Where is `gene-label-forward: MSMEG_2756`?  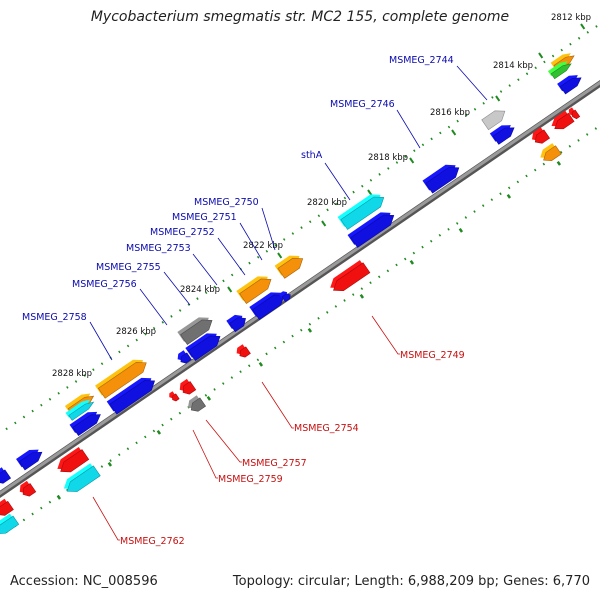 gene-label-forward: MSMEG_2756 is located at coordinates (104, 284).